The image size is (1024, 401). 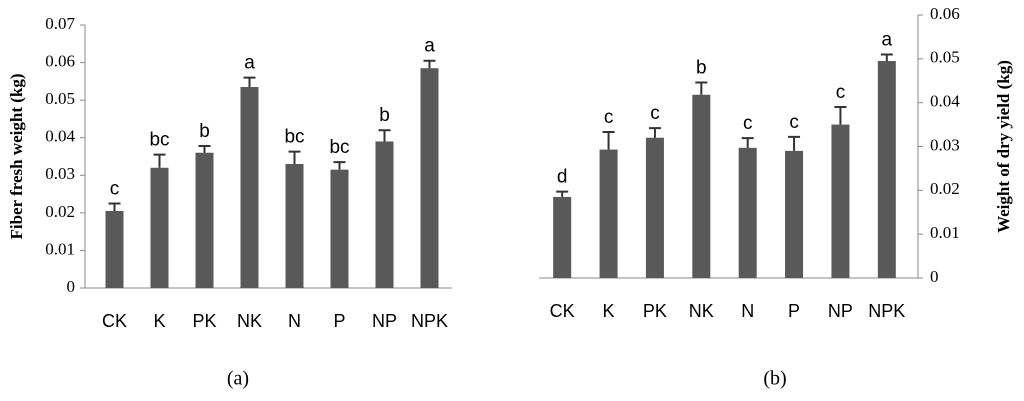 What do you see at coordinates (1003, 146) in the screenshot?
I see `y-axis-title: Weight of dry yield (kg)` at bounding box center [1003, 146].